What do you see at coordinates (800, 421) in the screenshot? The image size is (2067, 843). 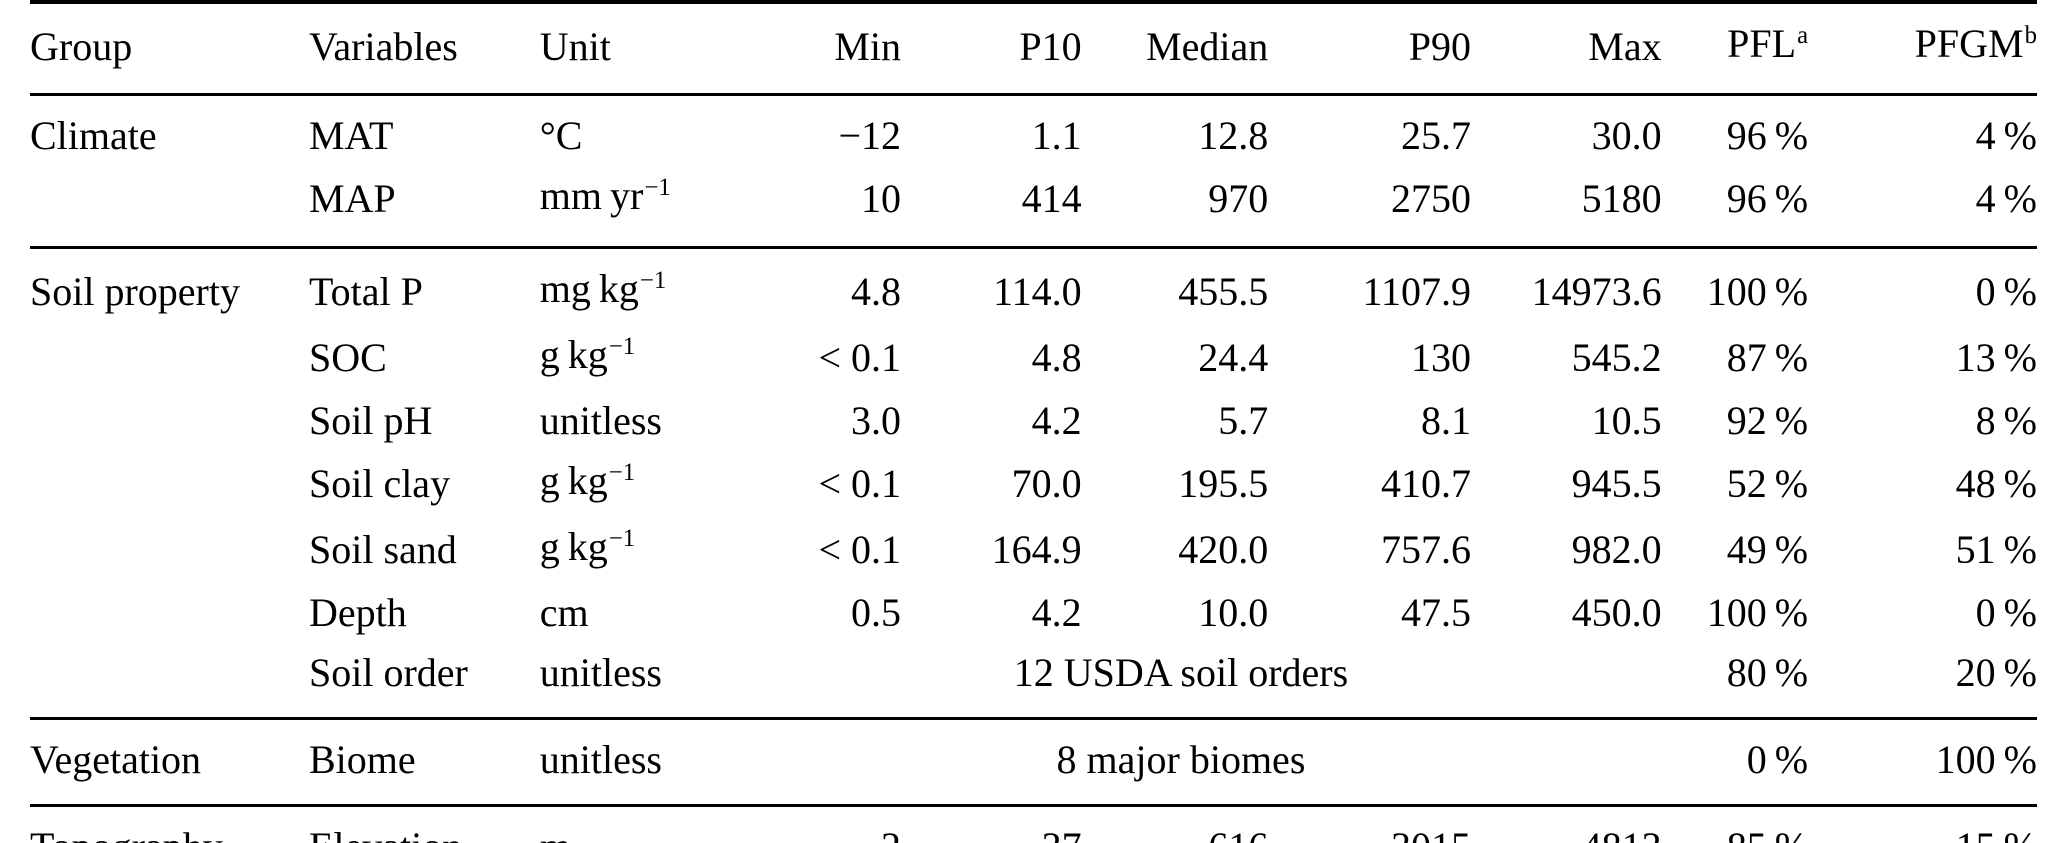 I see `cell-min: 3.0` at bounding box center [800, 421].